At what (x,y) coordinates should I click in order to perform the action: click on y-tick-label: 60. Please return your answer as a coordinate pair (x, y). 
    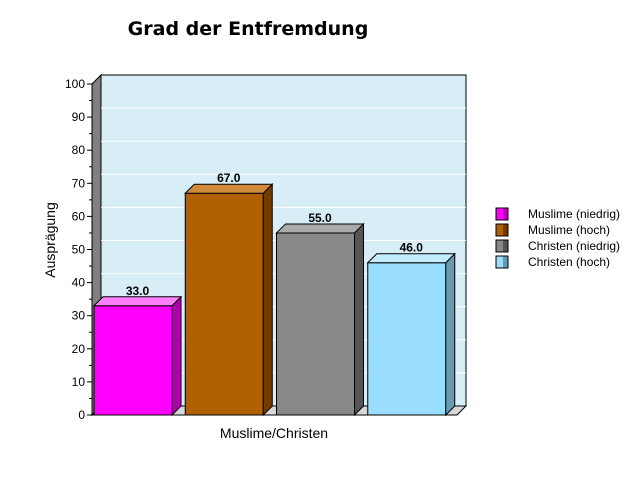
    Looking at the image, I should click on (79, 216).